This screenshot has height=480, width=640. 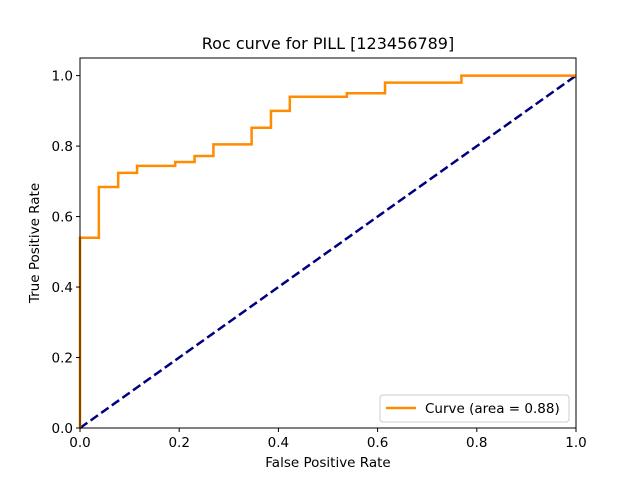 I want to click on y-axis-label: True Positive Rate, so click(x=35, y=243).